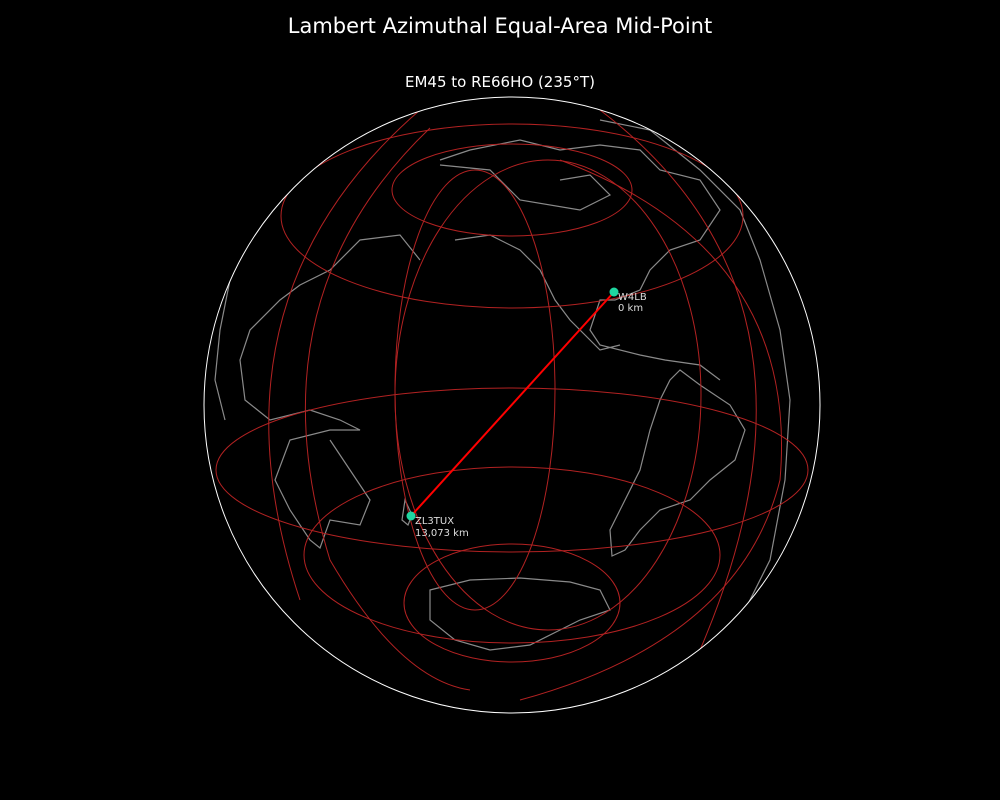  What do you see at coordinates (500, 82) in the screenshot?
I see `map-subtitle: EM45 to RE66HO (235°T)` at bounding box center [500, 82].